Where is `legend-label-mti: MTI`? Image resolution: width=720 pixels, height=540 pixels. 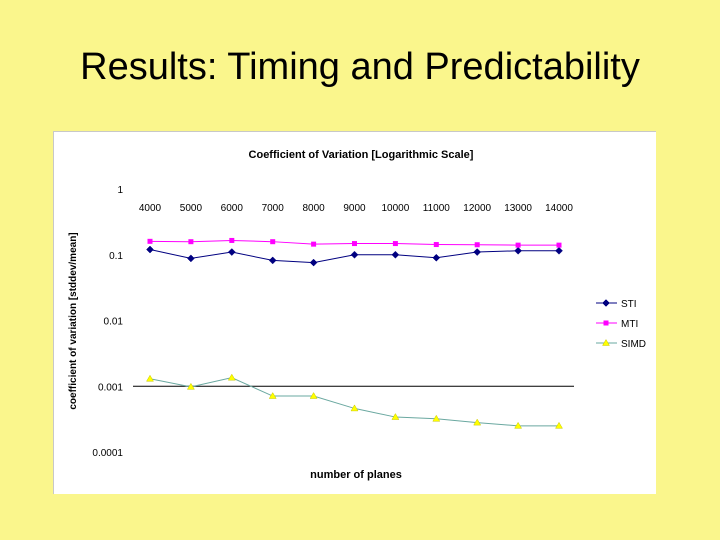
legend-label-mti: MTI is located at coordinates (629, 324).